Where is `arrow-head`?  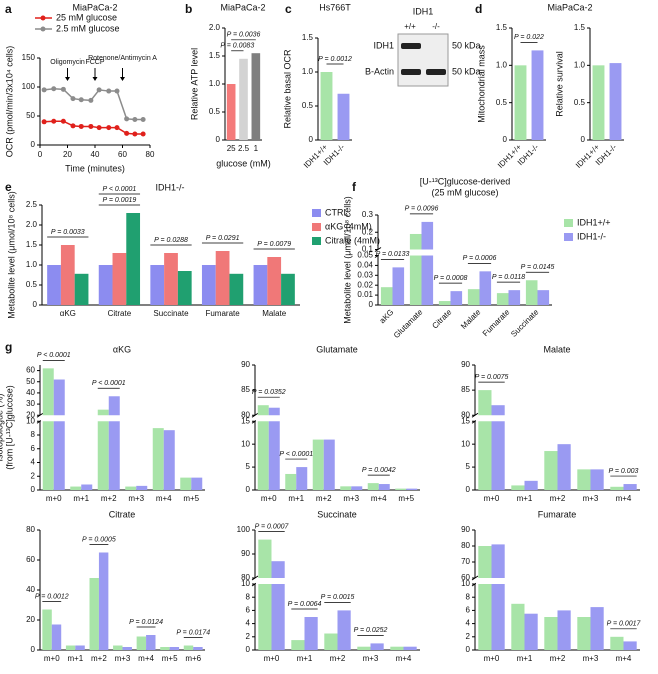 arrow-head is located at coordinates (95, 79).